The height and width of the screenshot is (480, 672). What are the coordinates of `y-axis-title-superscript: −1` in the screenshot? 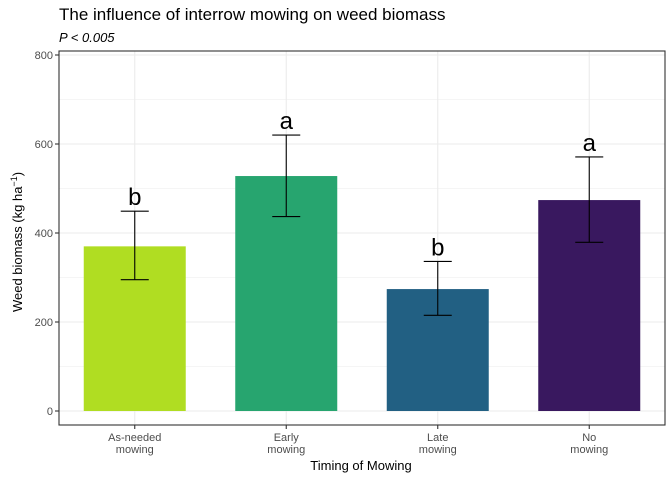 It's located at (14, 181).